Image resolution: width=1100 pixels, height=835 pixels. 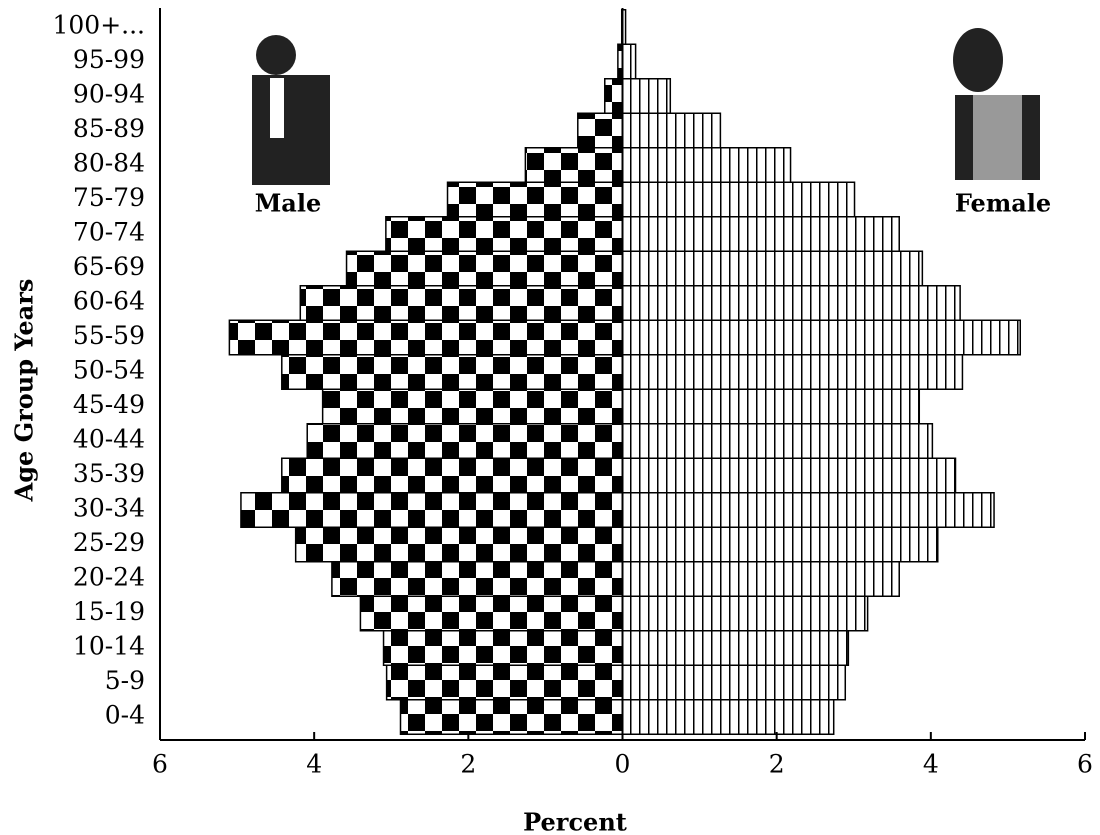 What do you see at coordinates (109, 94) in the screenshot?
I see `y-tick-label: 90-94` at bounding box center [109, 94].